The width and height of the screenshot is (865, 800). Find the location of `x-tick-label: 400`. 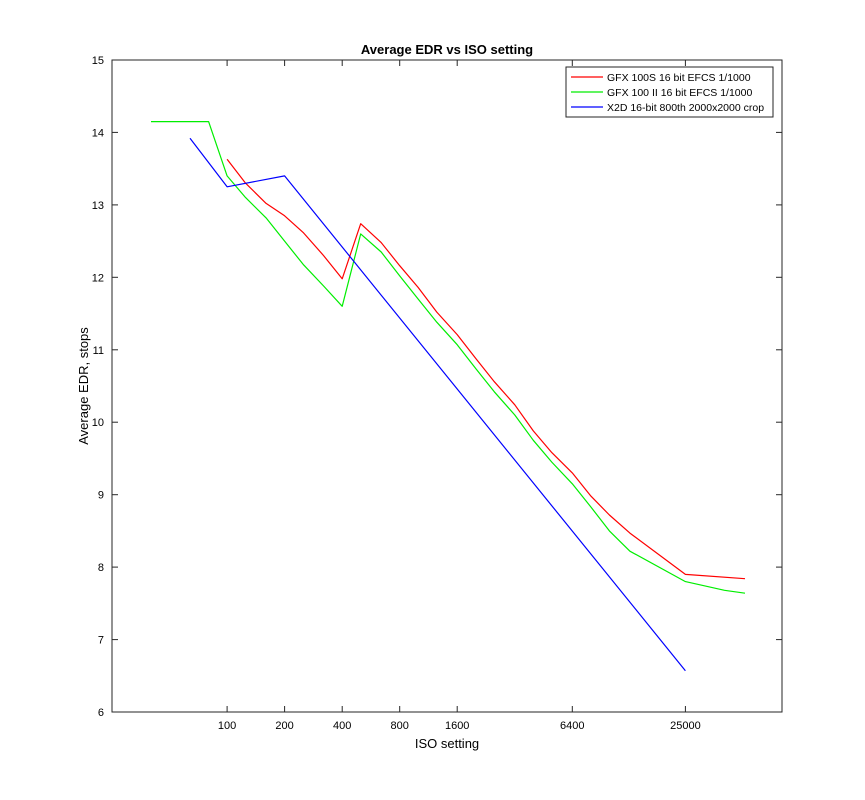

x-tick-label: 400 is located at coordinates (342, 726).